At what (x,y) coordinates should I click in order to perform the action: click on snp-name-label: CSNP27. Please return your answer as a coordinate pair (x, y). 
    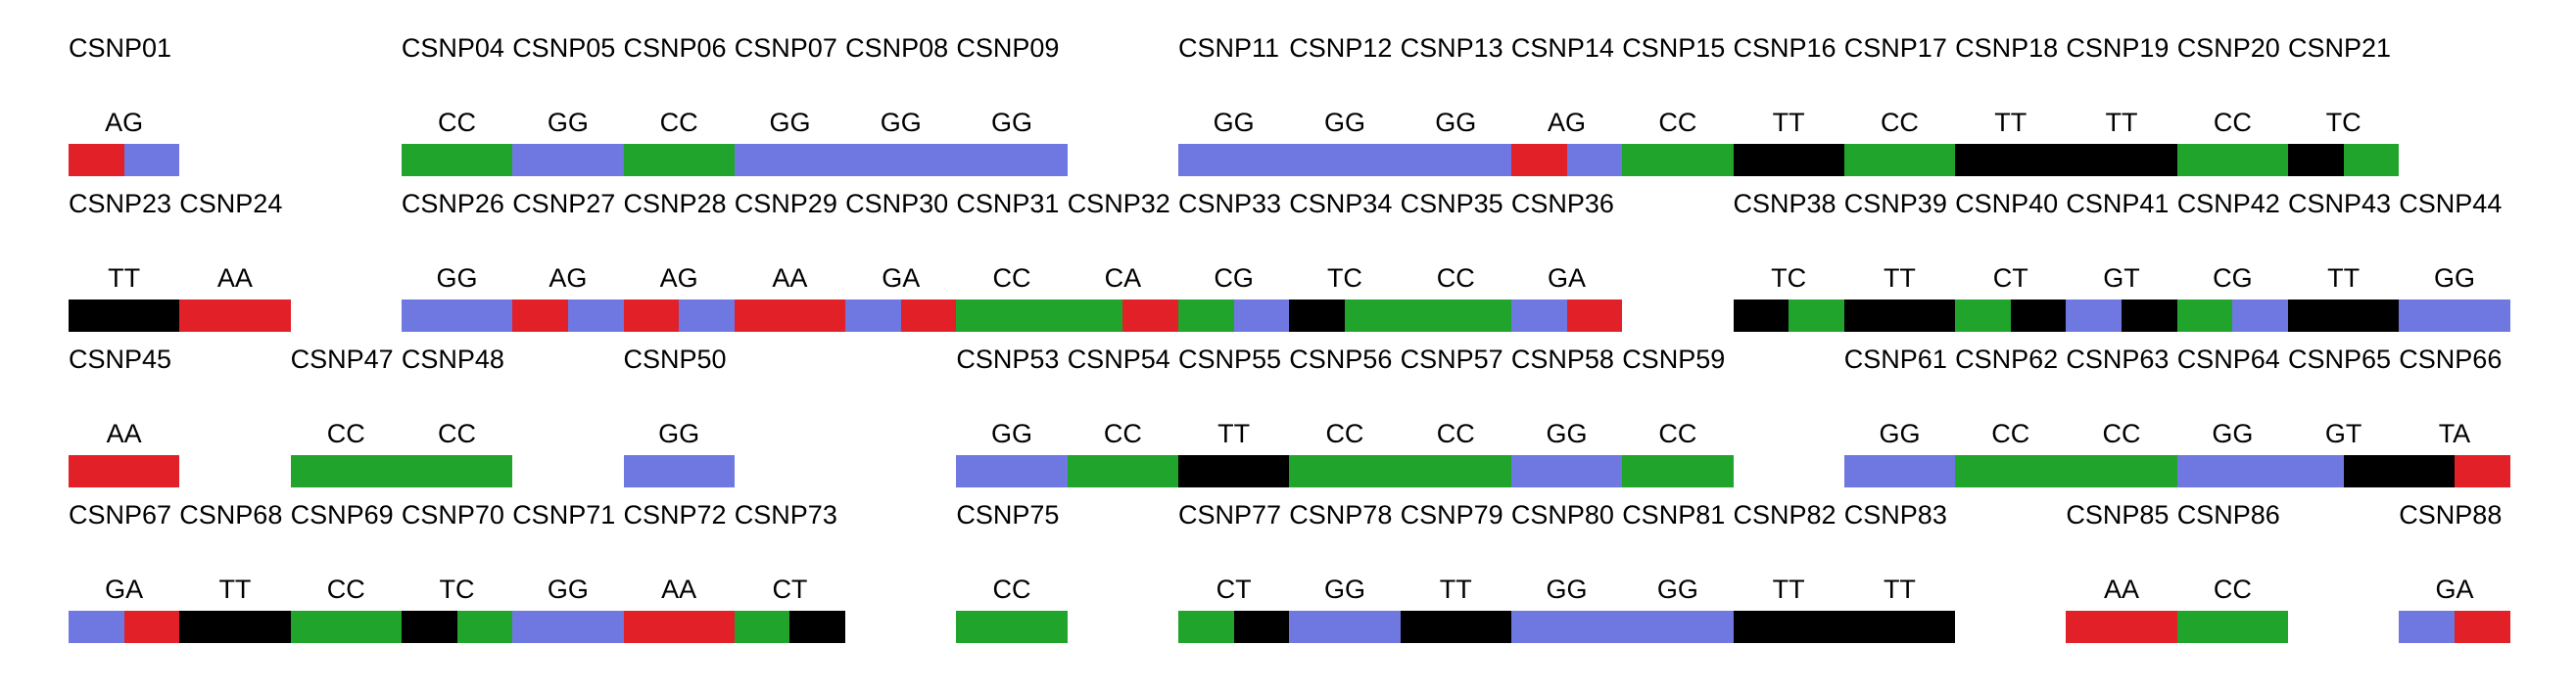
    Looking at the image, I should click on (564, 204).